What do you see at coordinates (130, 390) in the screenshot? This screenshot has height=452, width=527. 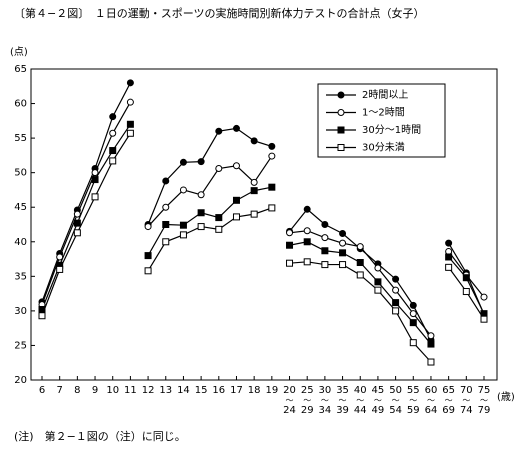 I see `x-tick-label: 11` at bounding box center [130, 390].